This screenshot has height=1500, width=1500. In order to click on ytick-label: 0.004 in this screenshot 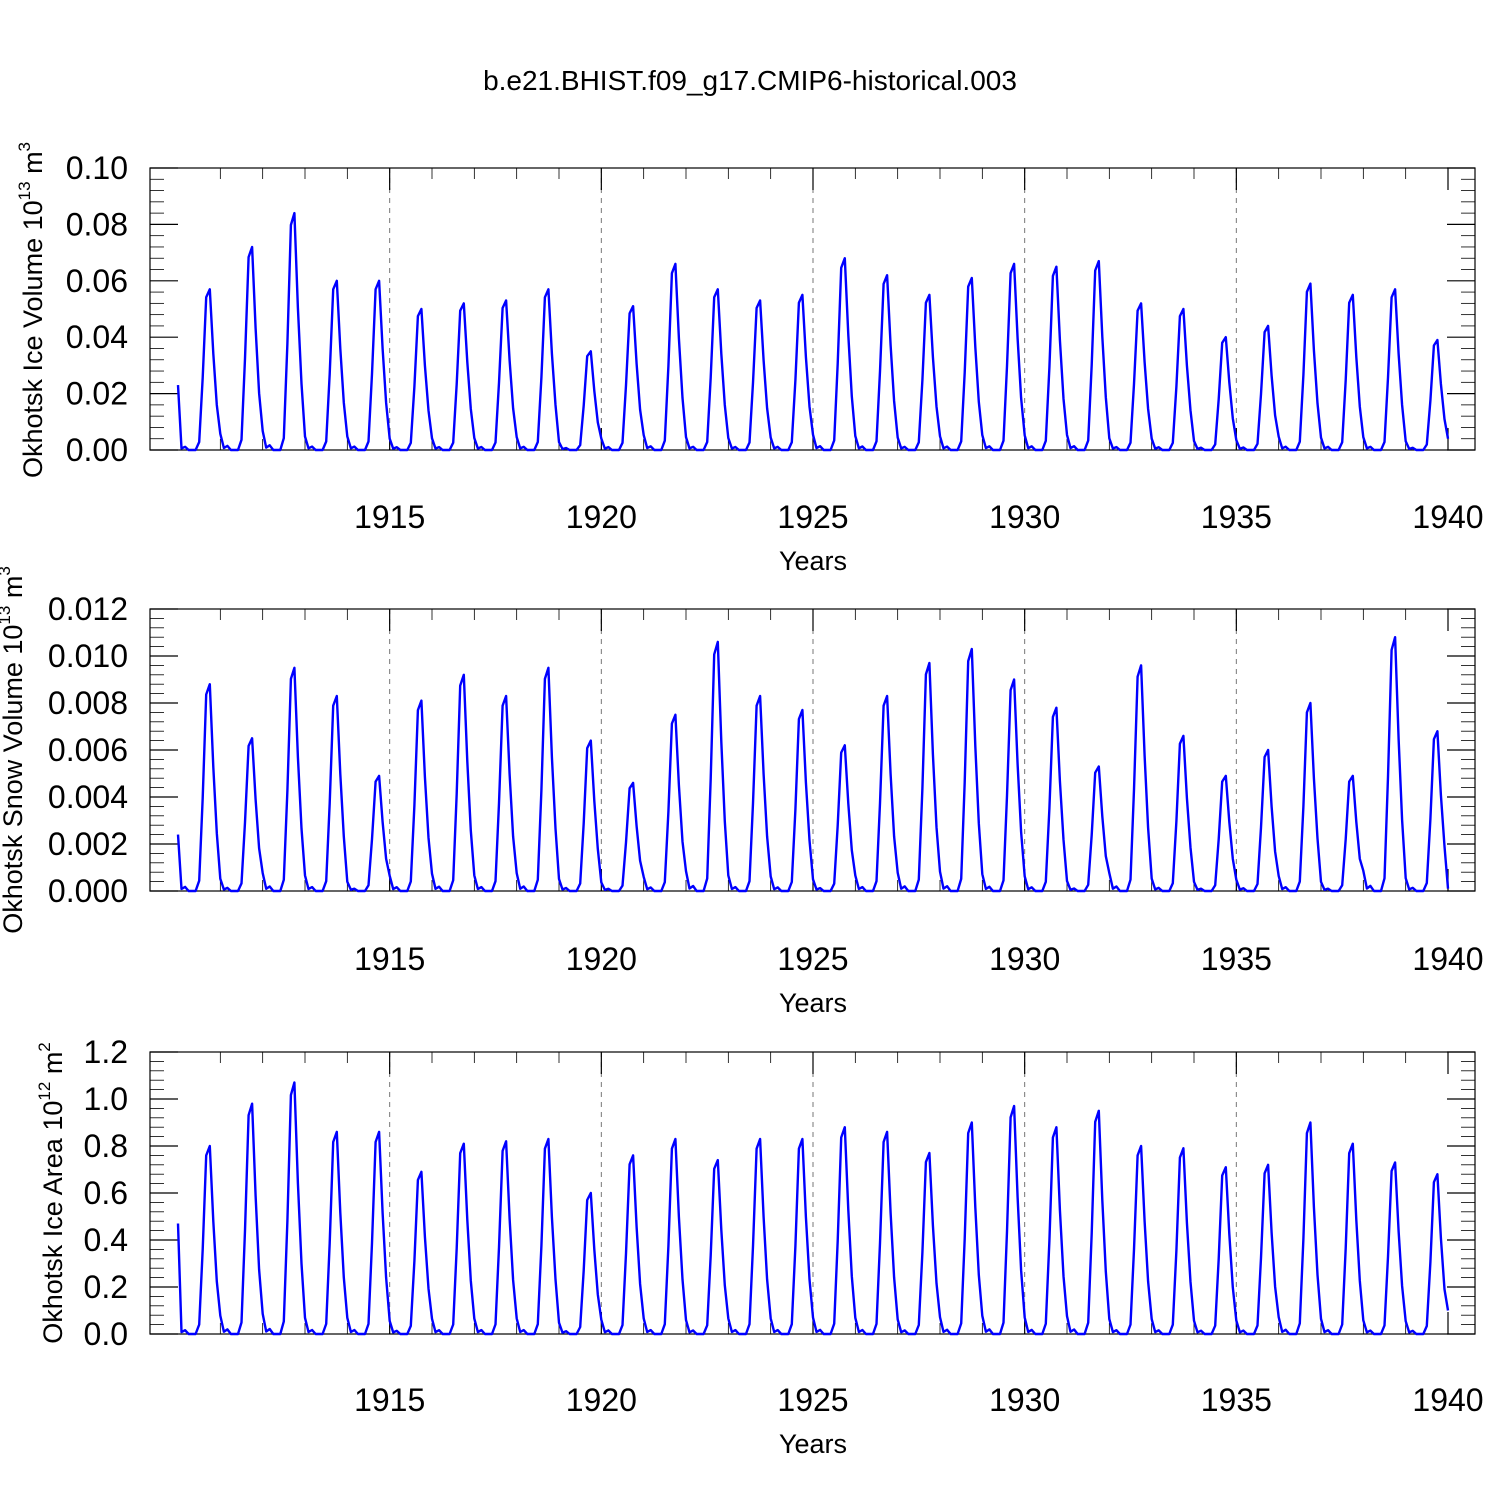, I will do `click(88, 797)`.